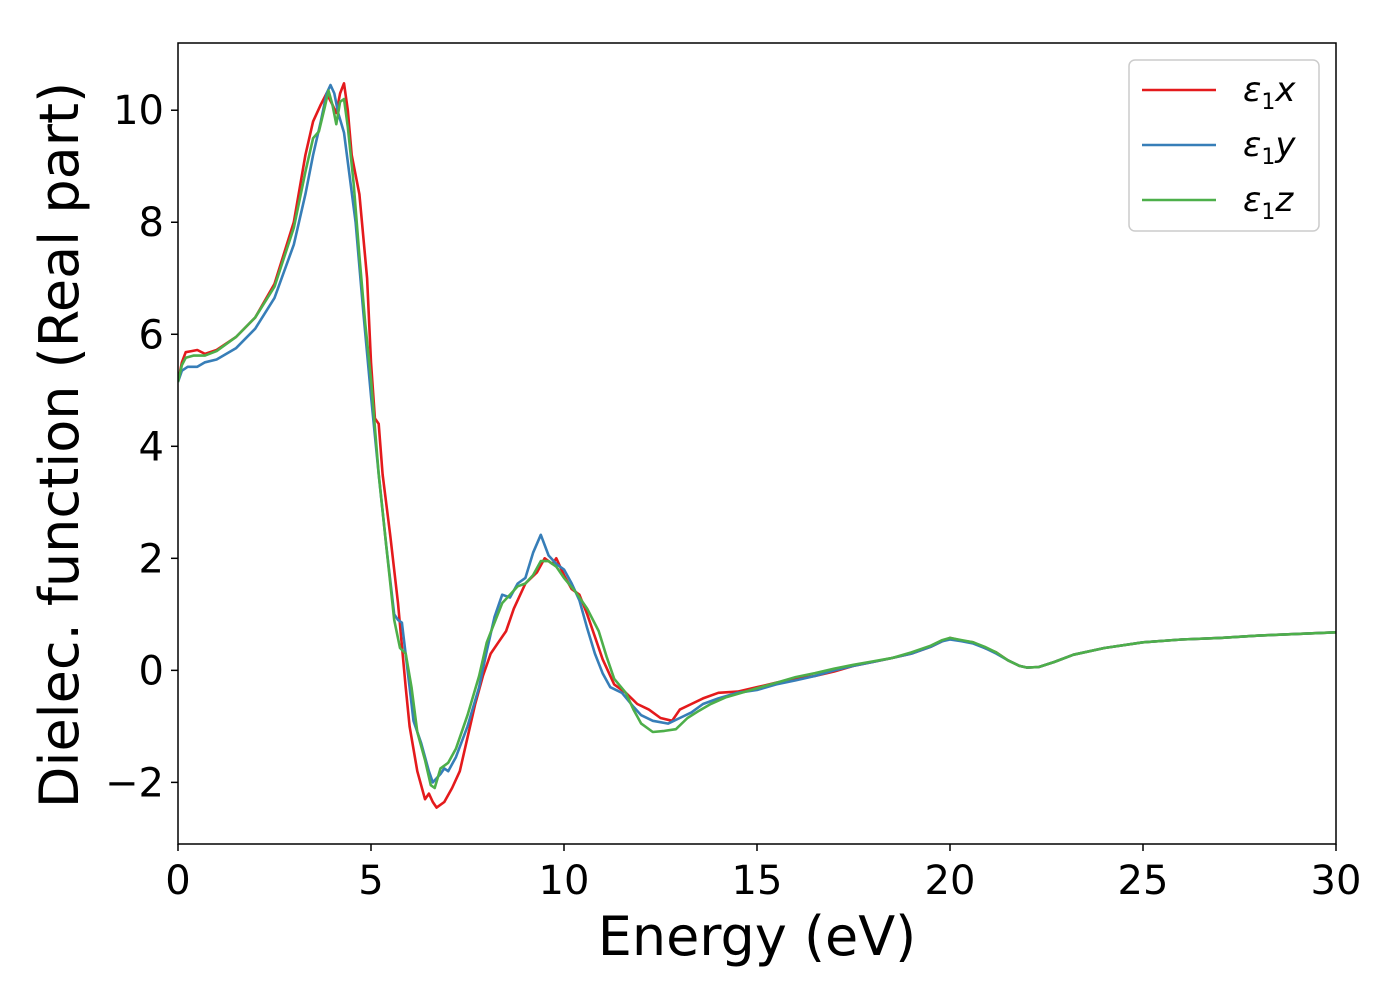 This screenshot has width=1400, height=1000. I want to click on y-tick-label: 4, so click(151, 447).